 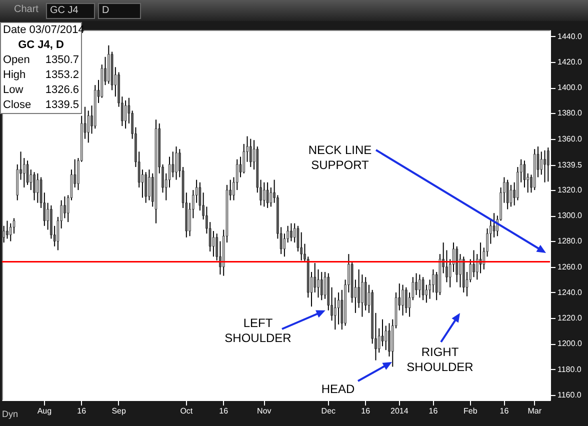 I want to click on y-tick-label: 1240.0, so click(x=570, y=292).